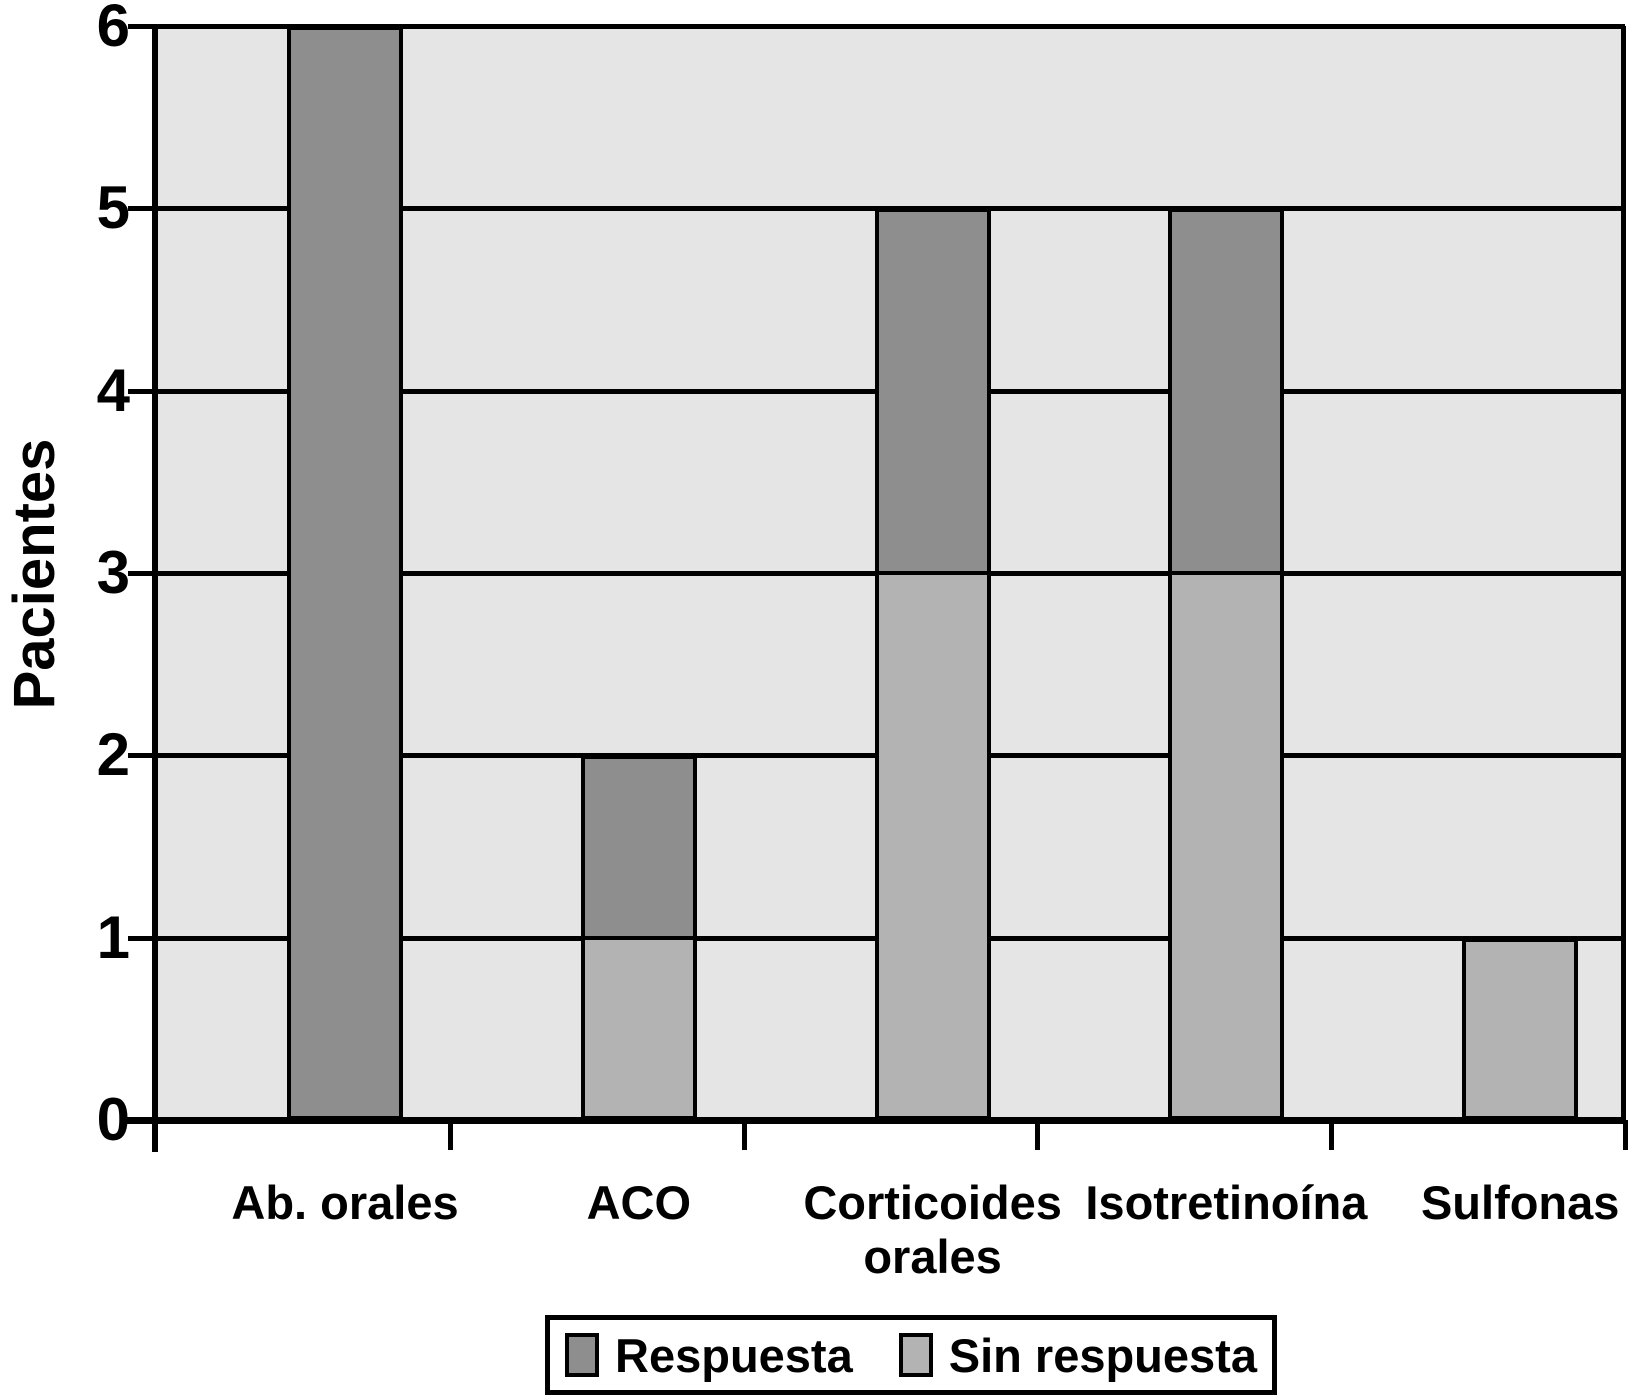  Describe the element at coordinates (113, 572) in the screenshot. I see `y-tick-label: 3` at that location.